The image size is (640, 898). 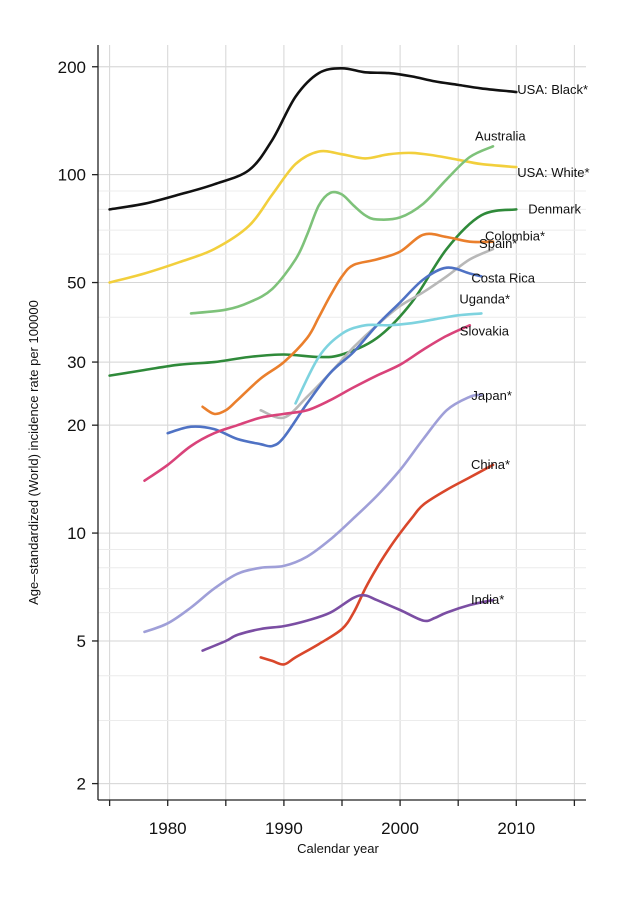 What do you see at coordinates (168, 828) in the screenshot?
I see `x-tick-label: 1980` at bounding box center [168, 828].